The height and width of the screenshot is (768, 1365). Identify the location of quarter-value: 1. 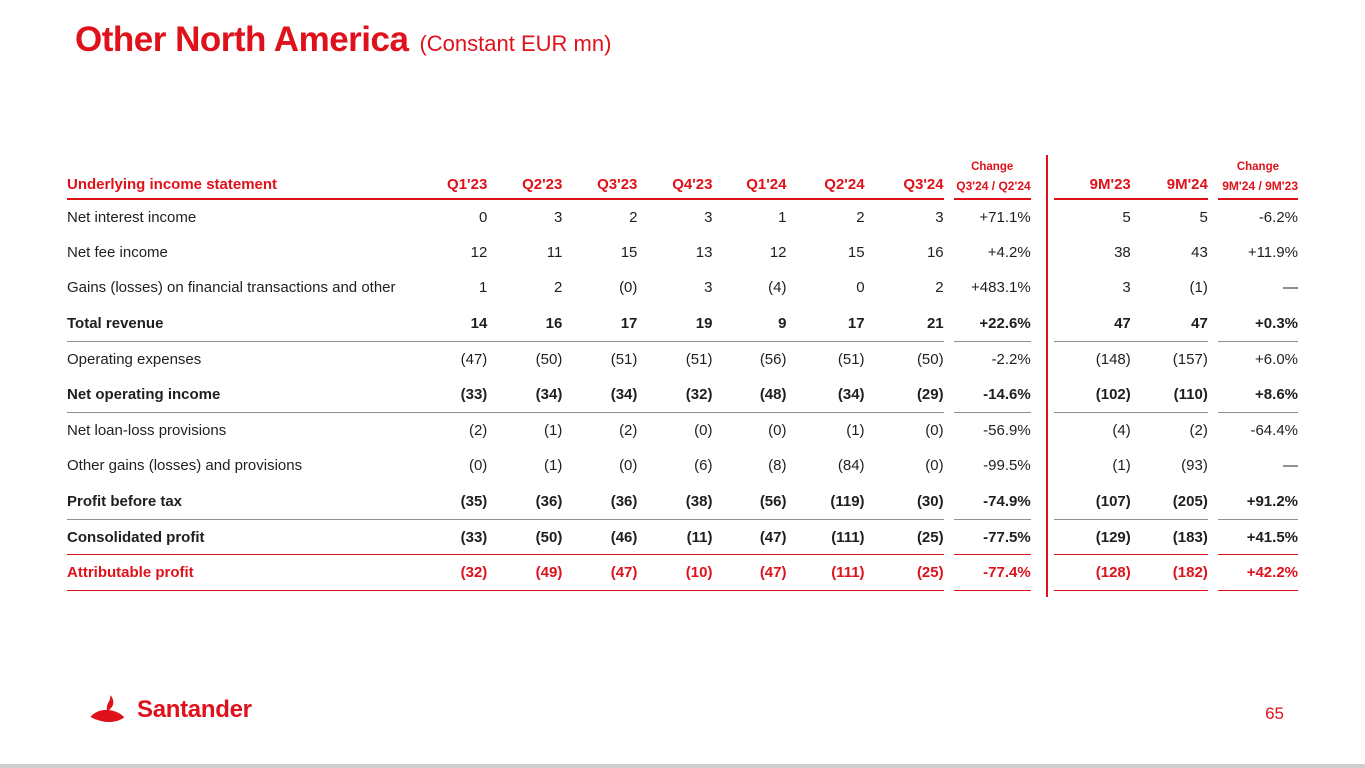
(483, 288).